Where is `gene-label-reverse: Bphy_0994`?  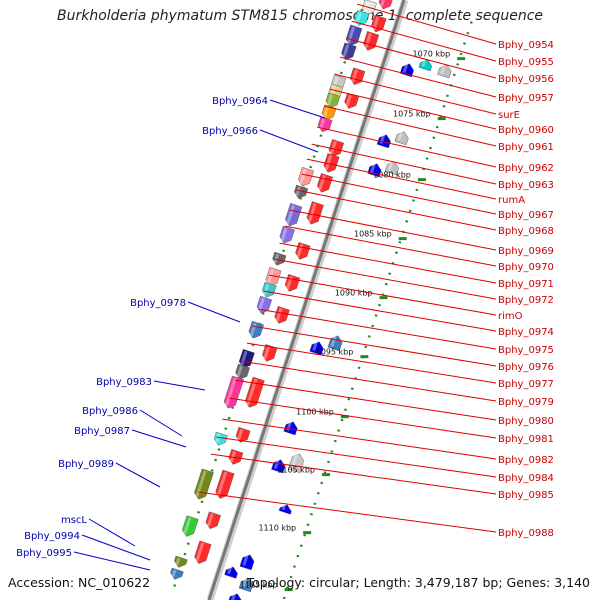 gene-label-reverse: Bphy_0994 is located at coordinates (52, 536).